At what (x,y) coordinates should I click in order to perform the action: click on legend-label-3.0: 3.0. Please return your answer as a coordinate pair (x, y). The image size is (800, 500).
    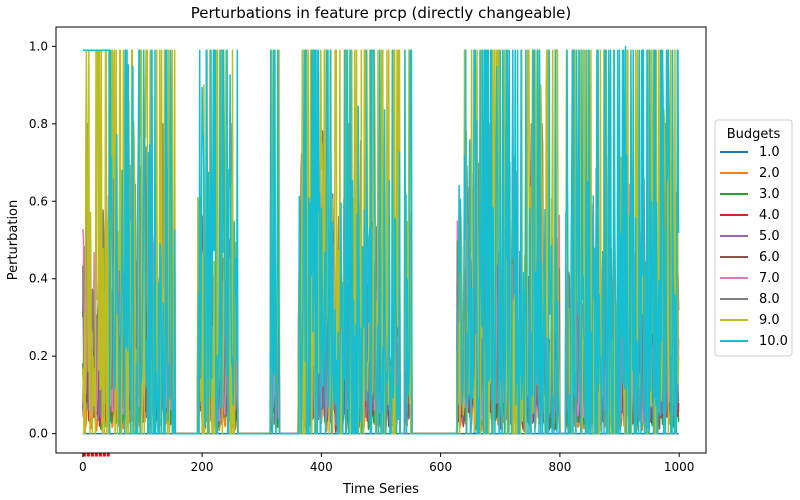
    Looking at the image, I should click on (769, 194).